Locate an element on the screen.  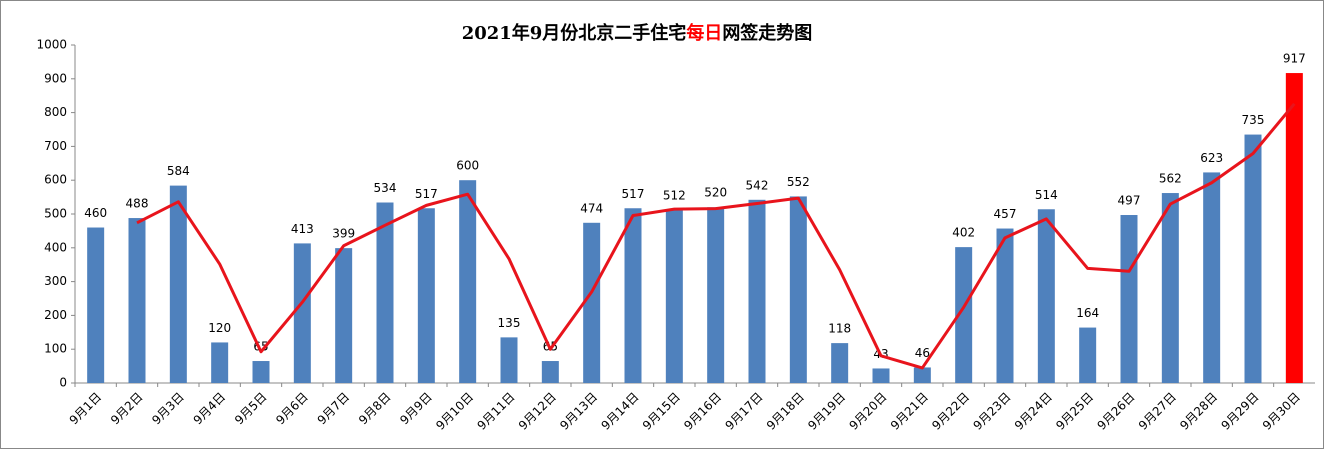
data-label: 474 is located at coordinates (591, 208).